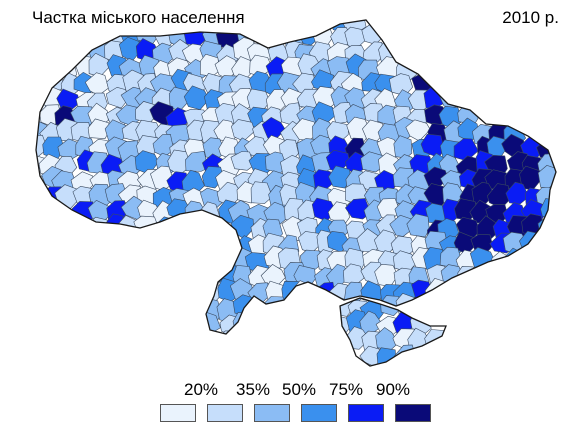  Describe the element at coordinates (138, 17) in the screenshot. I see `map-title: Частка міського населення` at that location.